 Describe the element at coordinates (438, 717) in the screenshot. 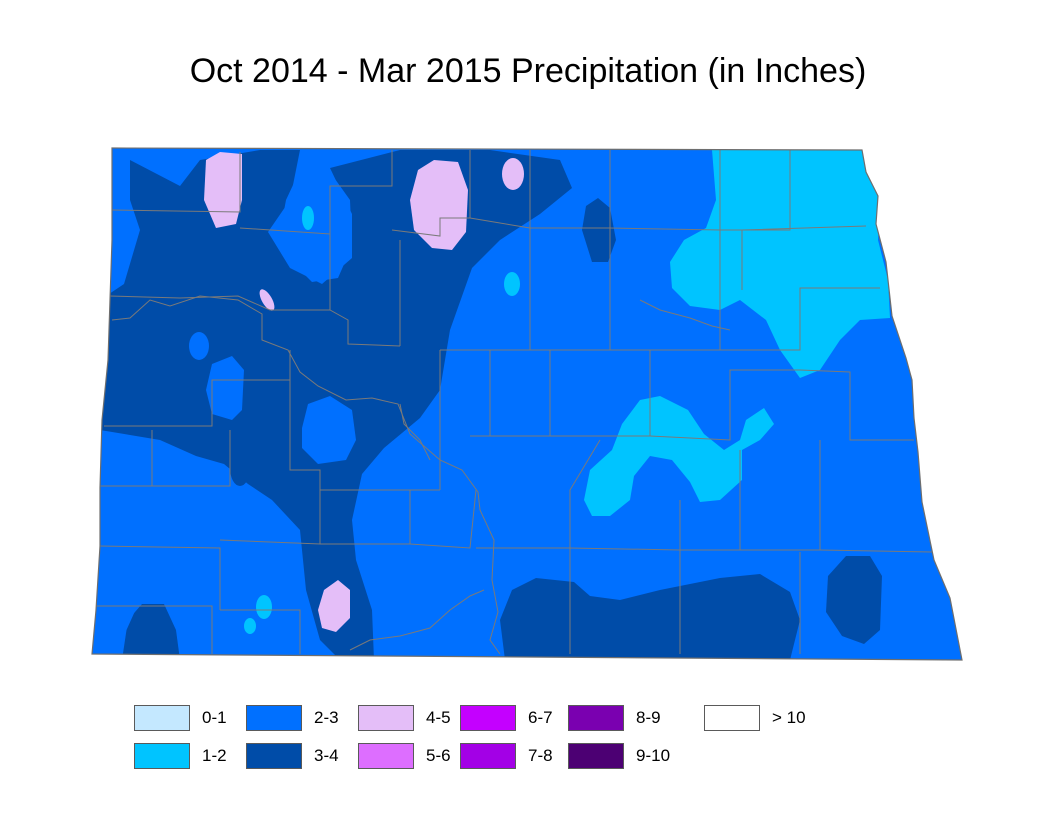

I see `legend-label: 4-5` at that location.